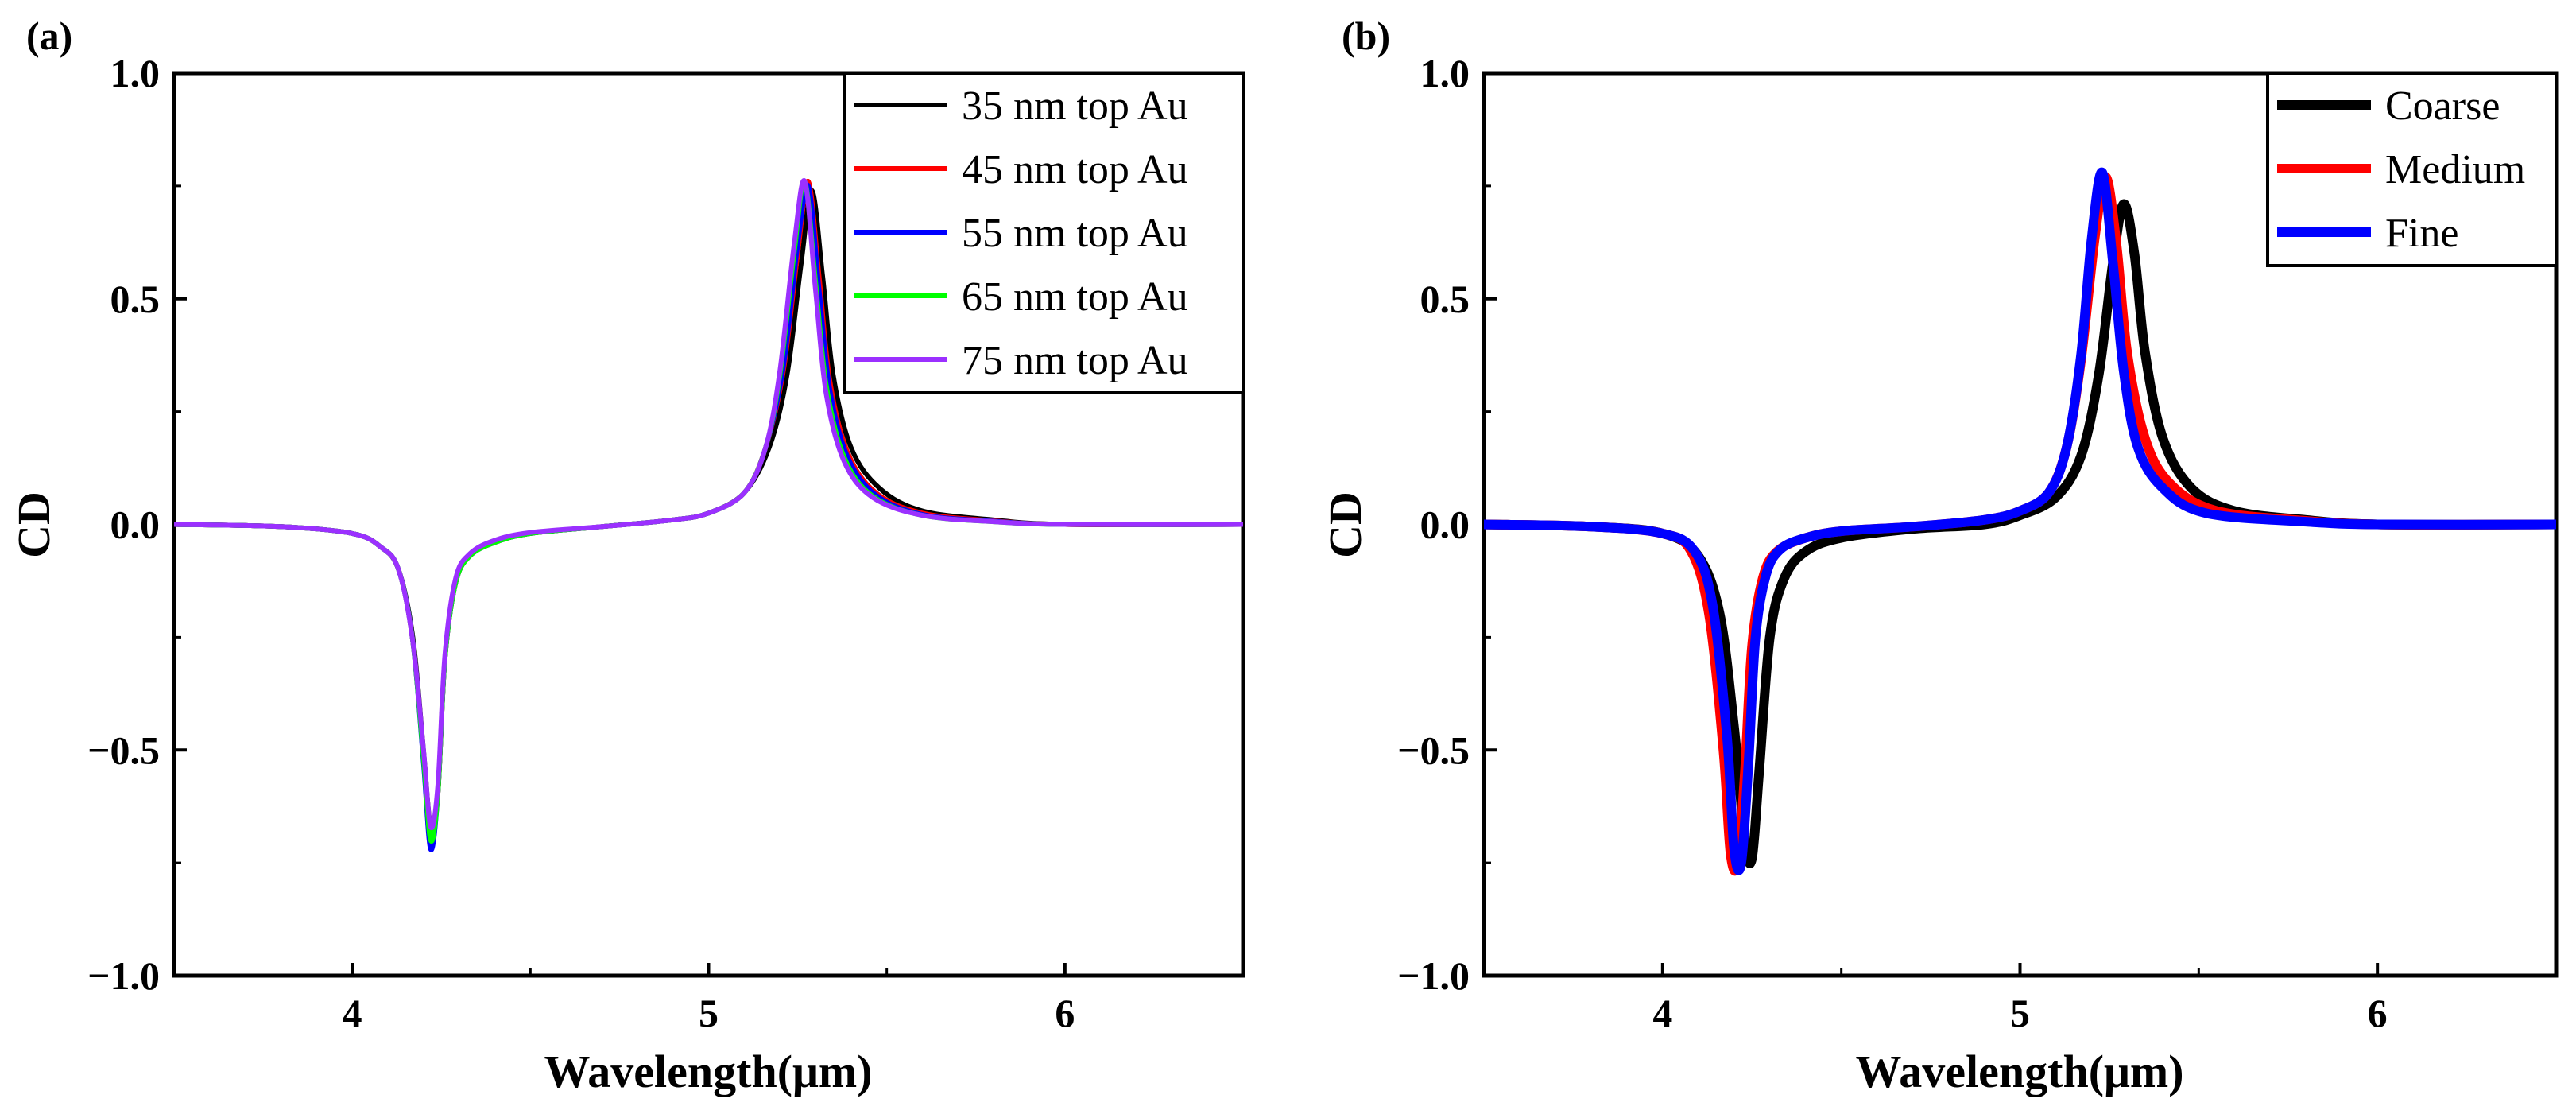 This screenshot has height=1114, width=2576. I want to click on legend-label: Medium, so click(2455, 170).